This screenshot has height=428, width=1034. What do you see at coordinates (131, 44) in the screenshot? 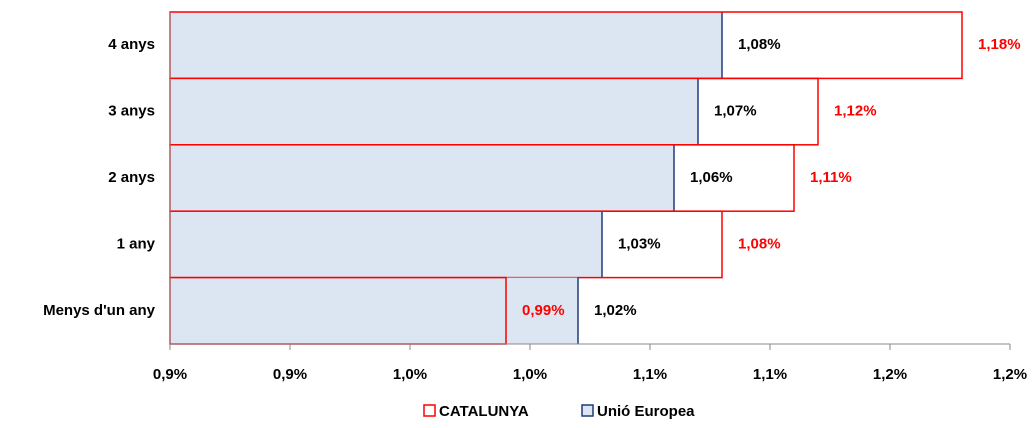
I see `y-tick-label: 4 anys` at bounding box center [131, 44].